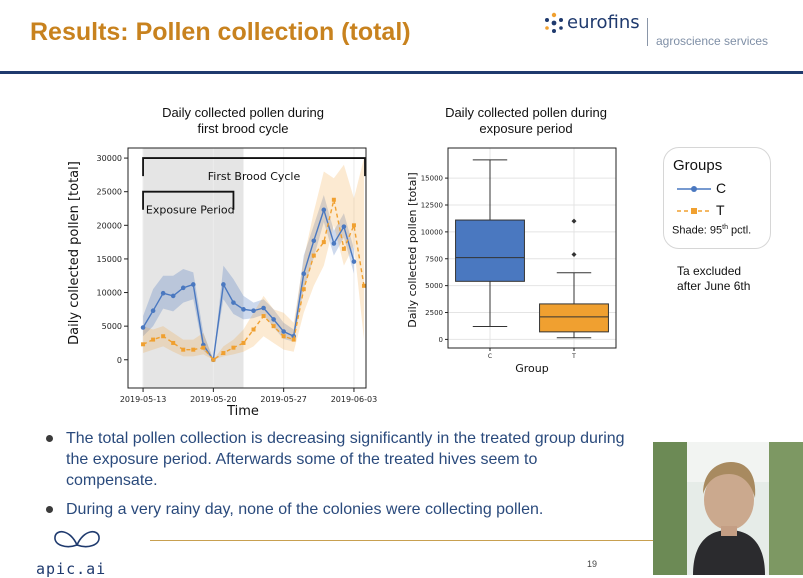 The width and height of the screenshot is (803, 578). What do you see at coordinates (354, 399) in the screenshot?
I see `x-tick-label: 2019-06-03` at bounding box center [354, 399].